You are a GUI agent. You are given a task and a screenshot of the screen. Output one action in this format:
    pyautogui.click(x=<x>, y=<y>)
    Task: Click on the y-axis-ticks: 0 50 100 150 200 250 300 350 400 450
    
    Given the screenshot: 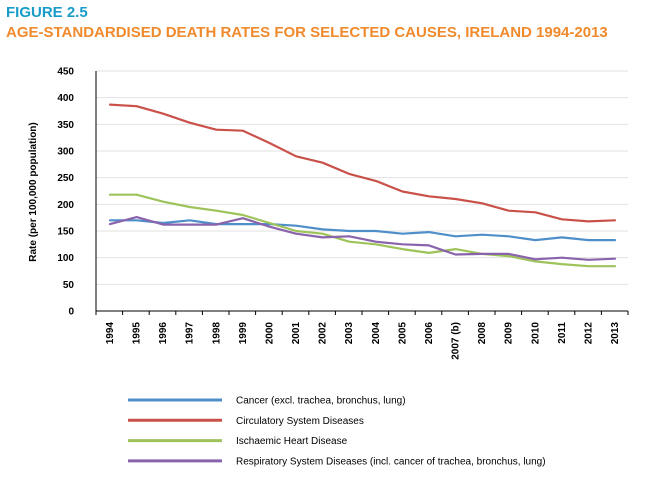 What is the action you would take?
    pyautogui.click(x=65, y=192)
    